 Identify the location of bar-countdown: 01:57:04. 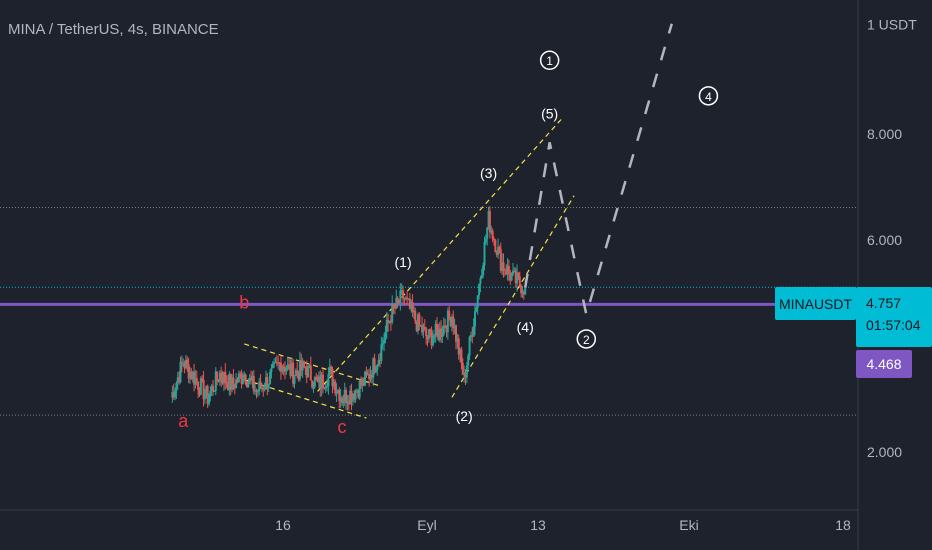
(893, 325).